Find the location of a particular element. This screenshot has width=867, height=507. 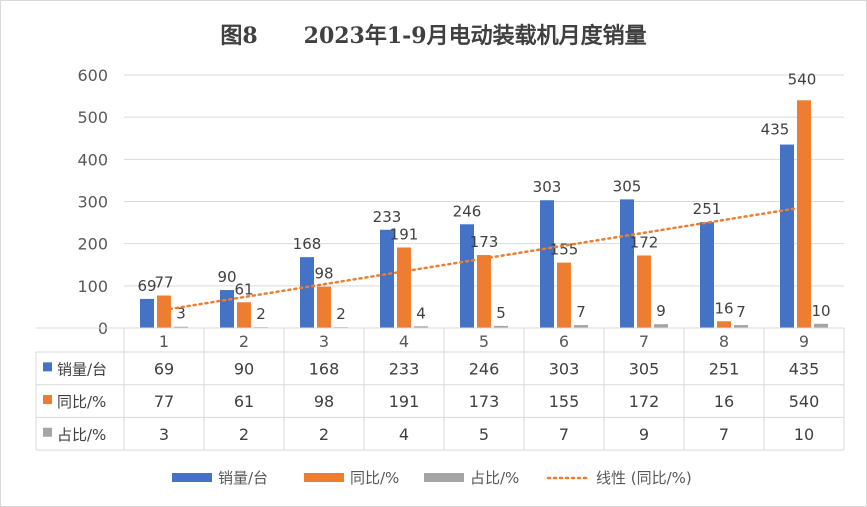

legend-label: 线性 (同比/%) is located at coordinates (644, 478).